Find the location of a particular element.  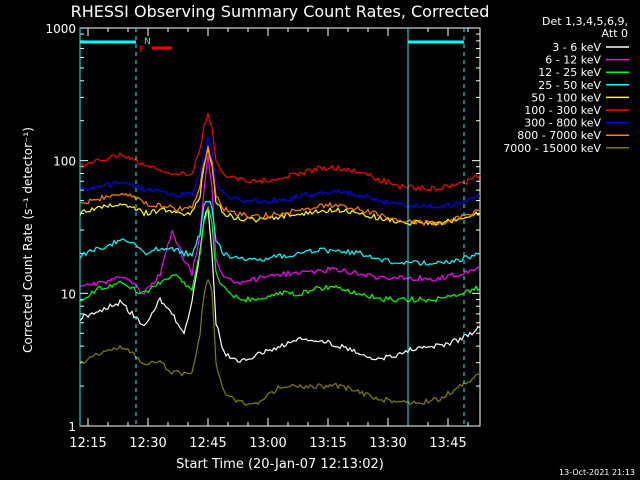

x-tick-label: 12:15 is located at coordinates (87, 443).